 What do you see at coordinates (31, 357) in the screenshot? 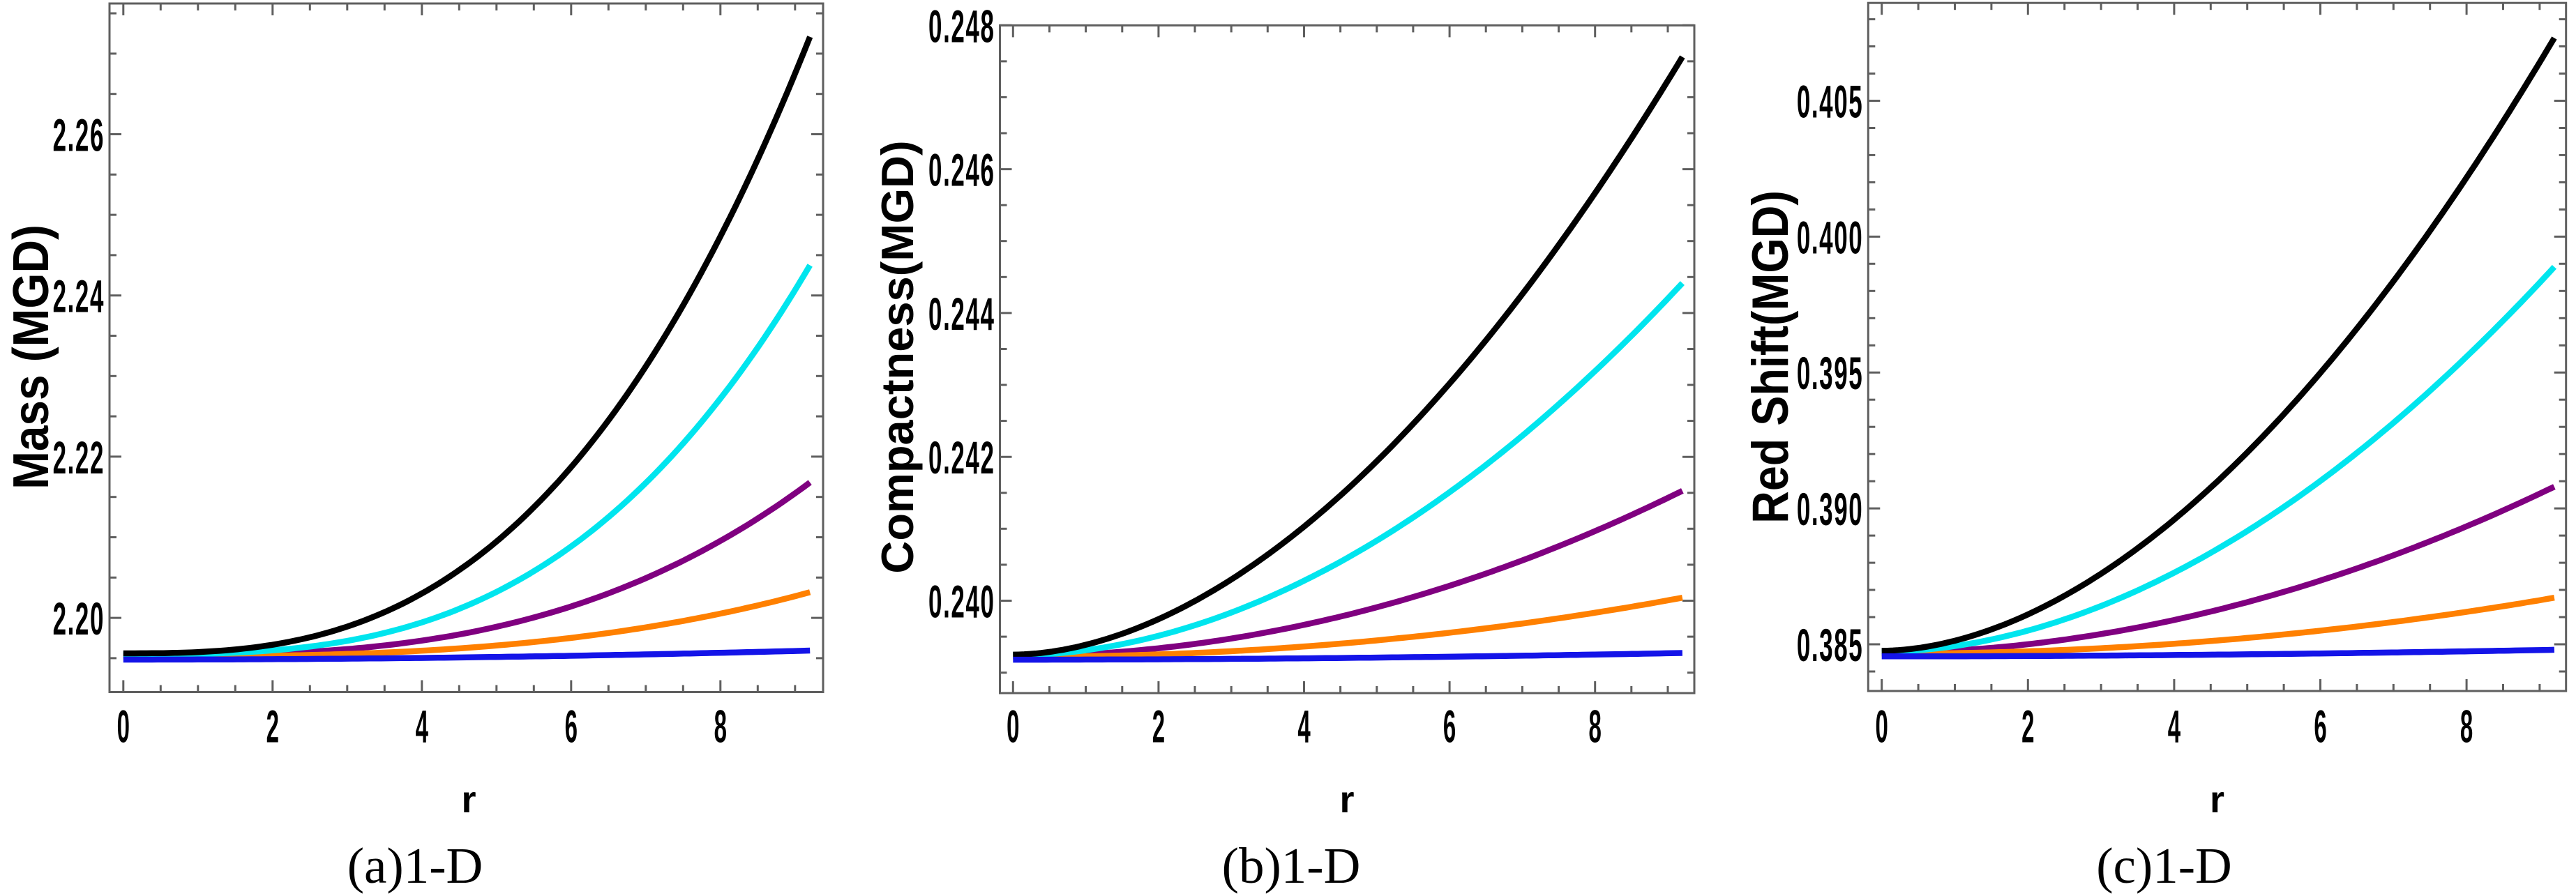
I see `svg-text: Mass (MGD)` at bounding box center [31, 357].